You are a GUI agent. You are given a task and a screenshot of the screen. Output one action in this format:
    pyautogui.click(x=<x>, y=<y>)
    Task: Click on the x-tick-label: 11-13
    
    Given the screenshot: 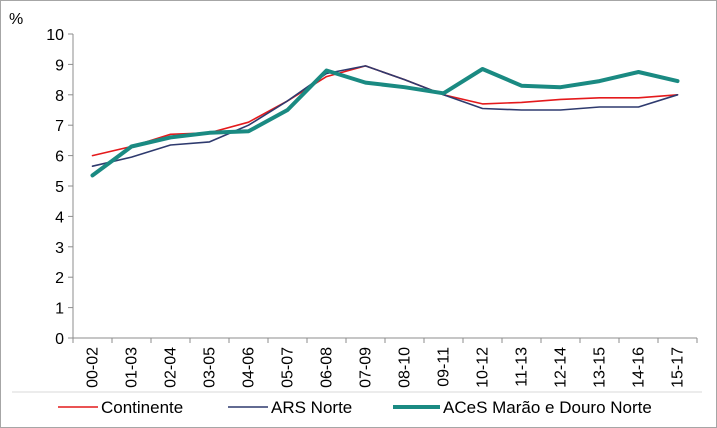 What is the action you would take?
    pyautogui.click(x=522, y=367)
    